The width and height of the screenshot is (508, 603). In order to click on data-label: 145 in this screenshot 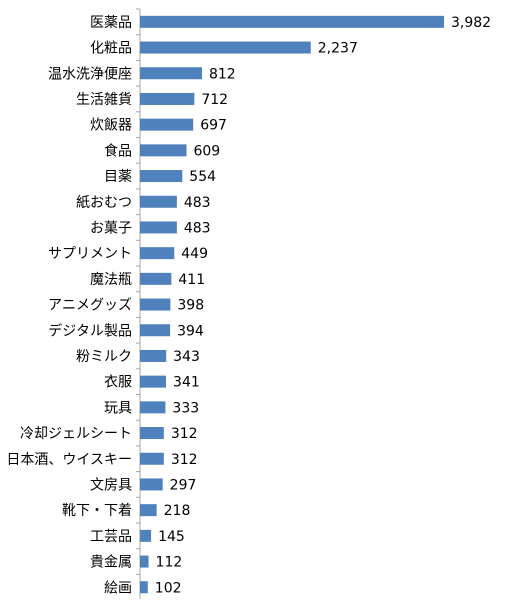, I will do `click(171, 537)`.